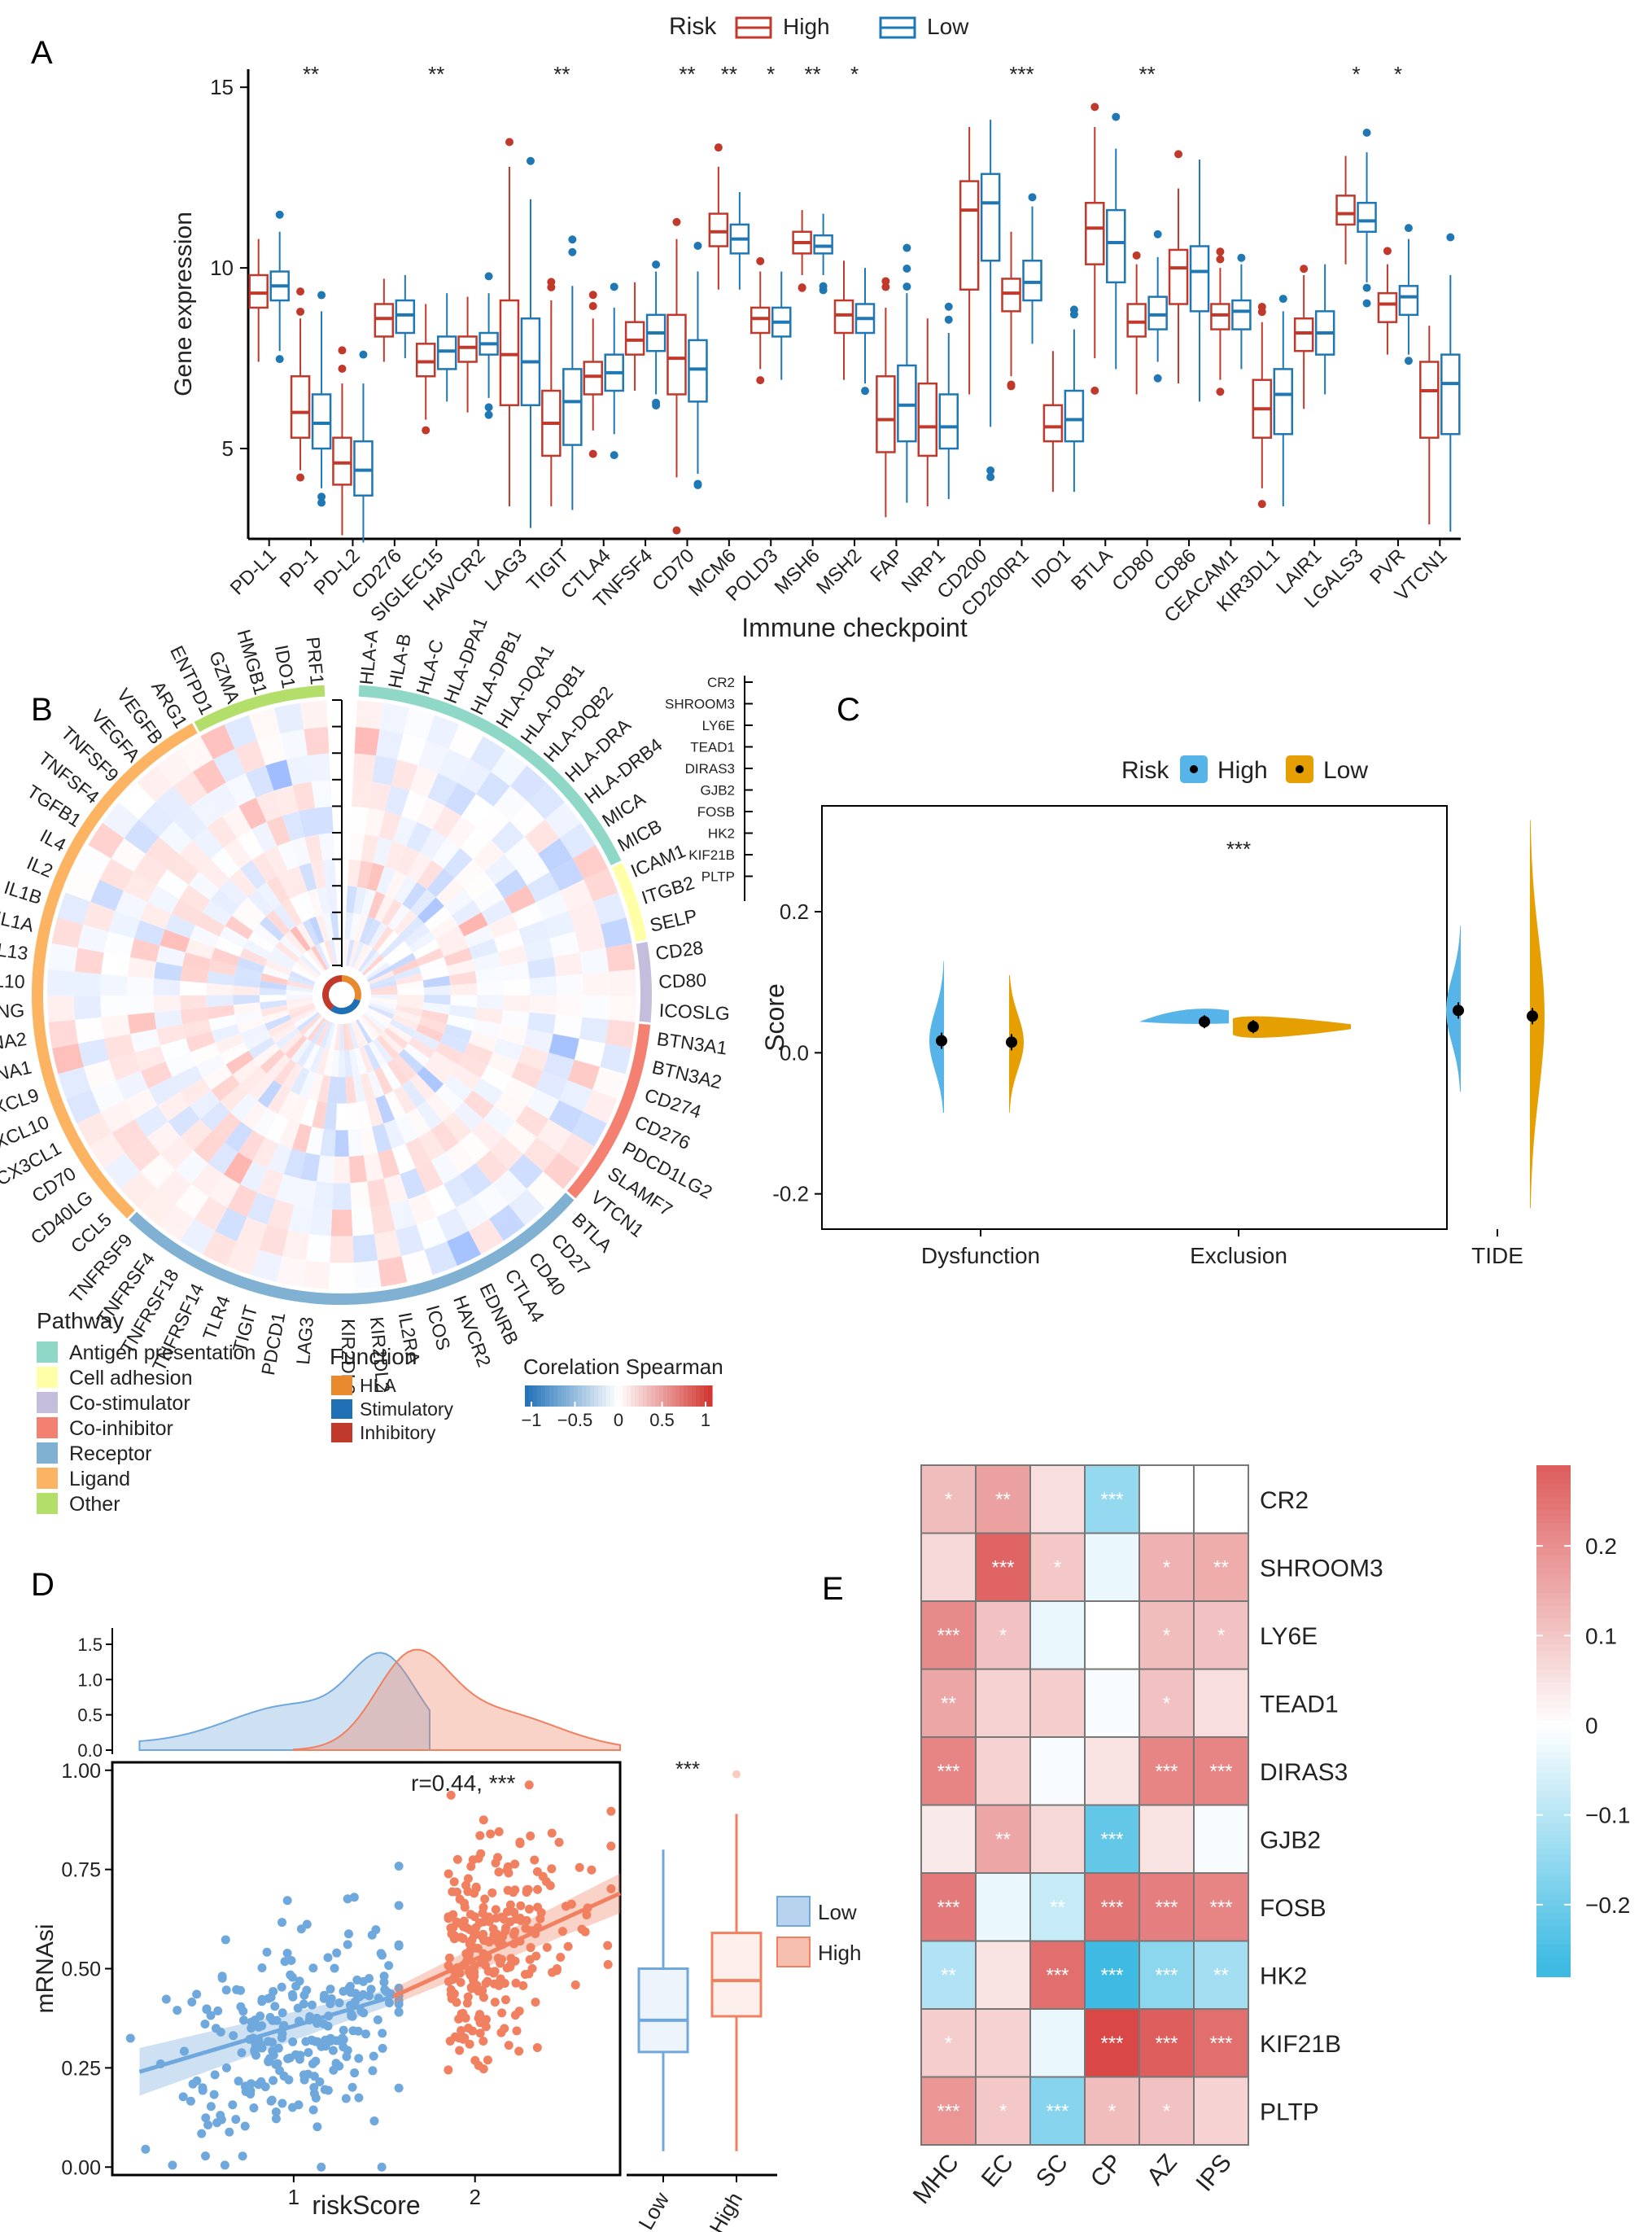  What do you see at coordinates (936, 2179) in the screenshot?
I see `e-column-label: MHC` at bounding box center [936, 2179].